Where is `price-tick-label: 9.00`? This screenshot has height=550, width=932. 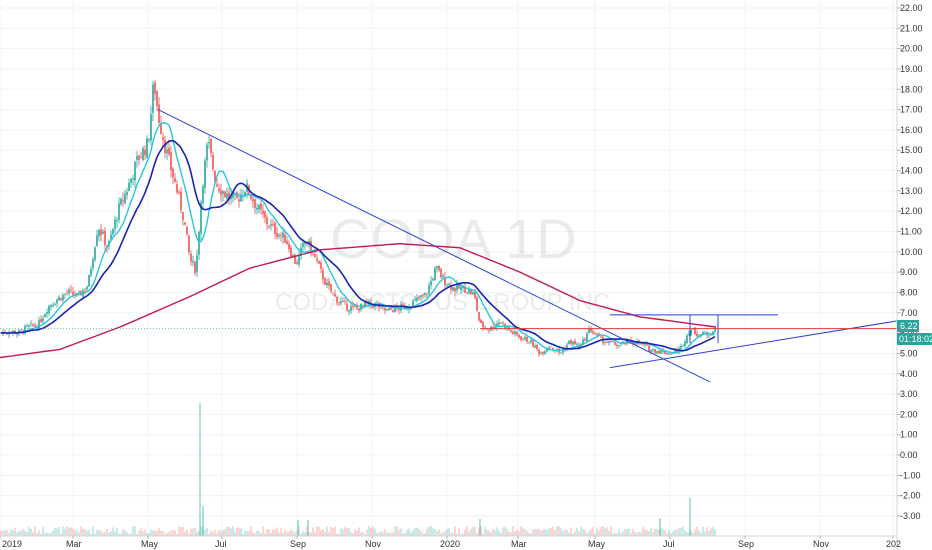
price-tick-label: 9.00 is located at coordinates (909, 272).